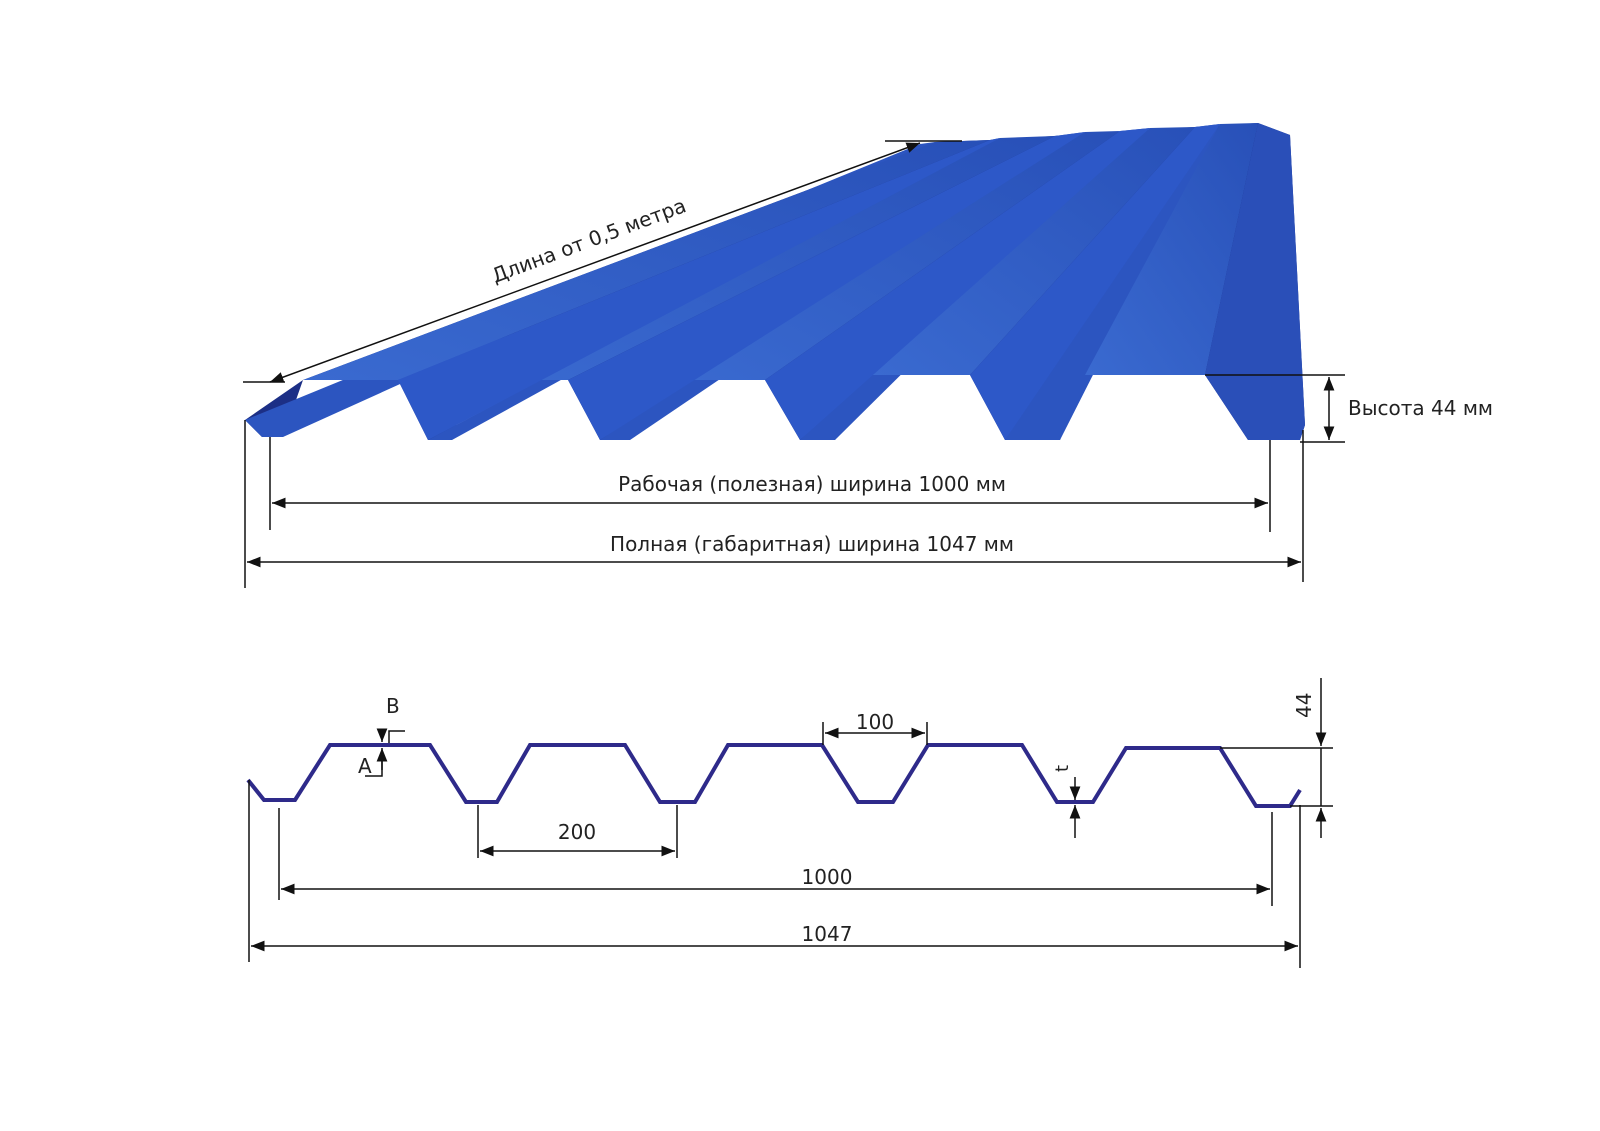 This screenshot has width=1600, height=1131. I want to click on height-label: Высота 44 мм, so click(1420, 408).